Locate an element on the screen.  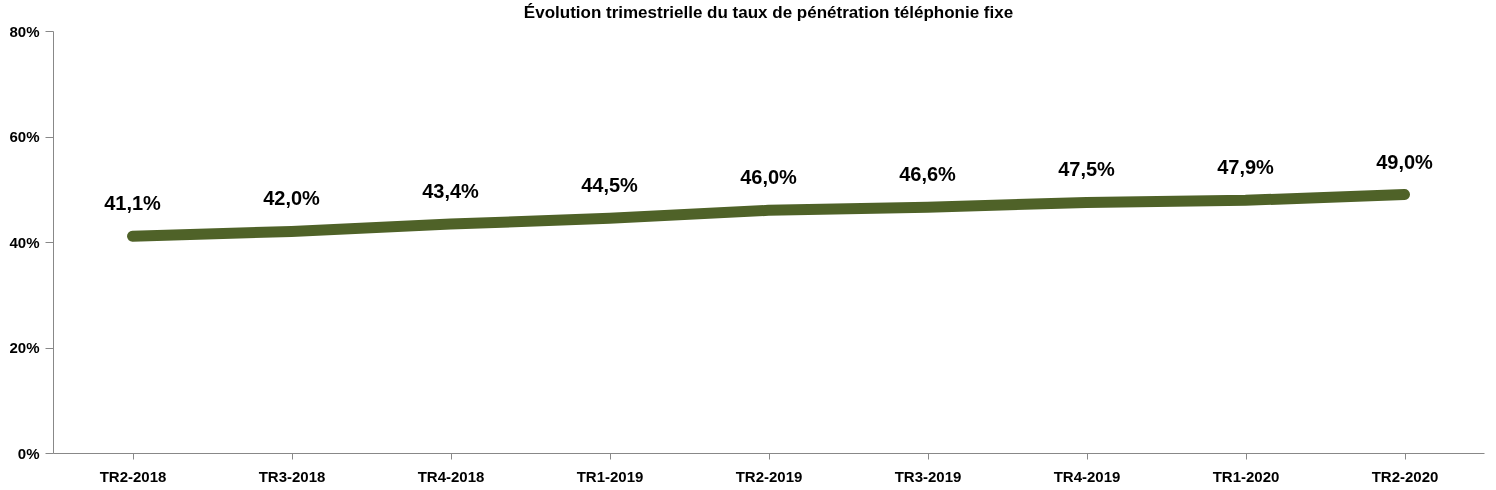
y-tick-label: 60% is located at coordinates (24, 136).